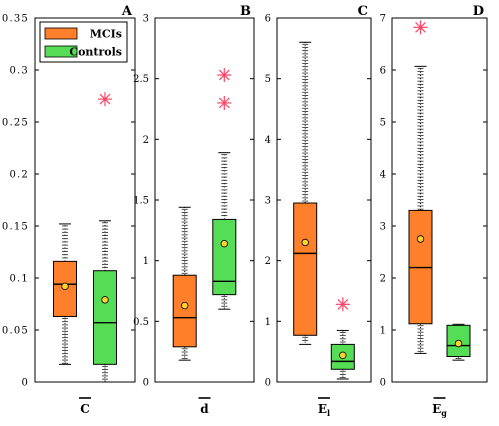 Image resolution: width=499 pixels, height=426 pixels. I want to click on y-tick-label: 0.15, so click(15, 227).